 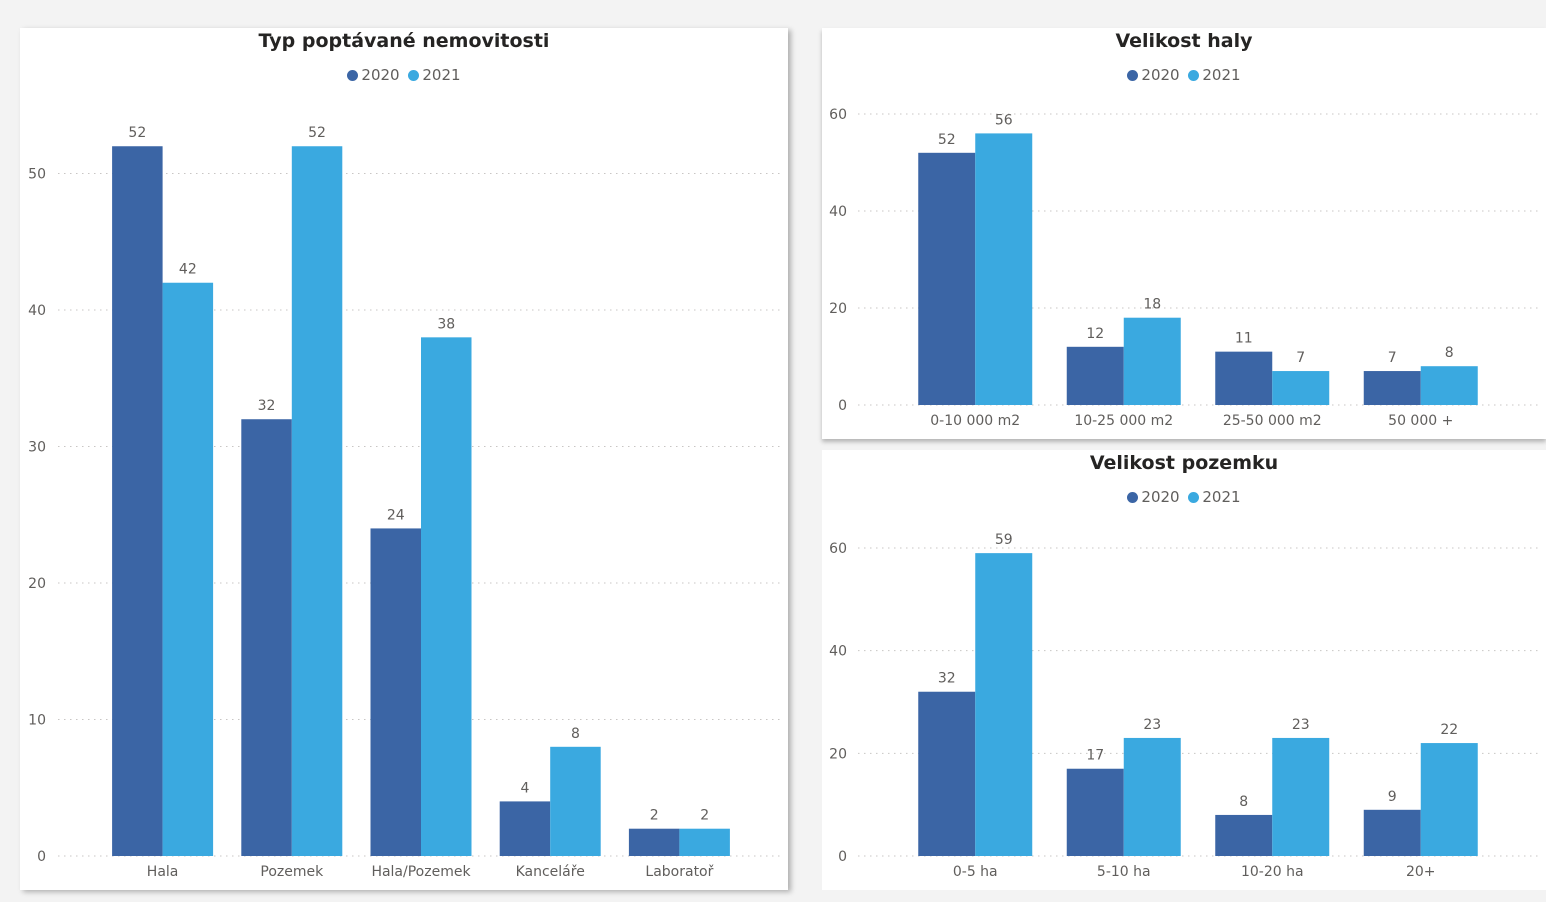 What do you see at coordinates (1184, 463) in the screenshot?
I see `chart-title: Velikost pozemku` at bounding box center [1184, 463].